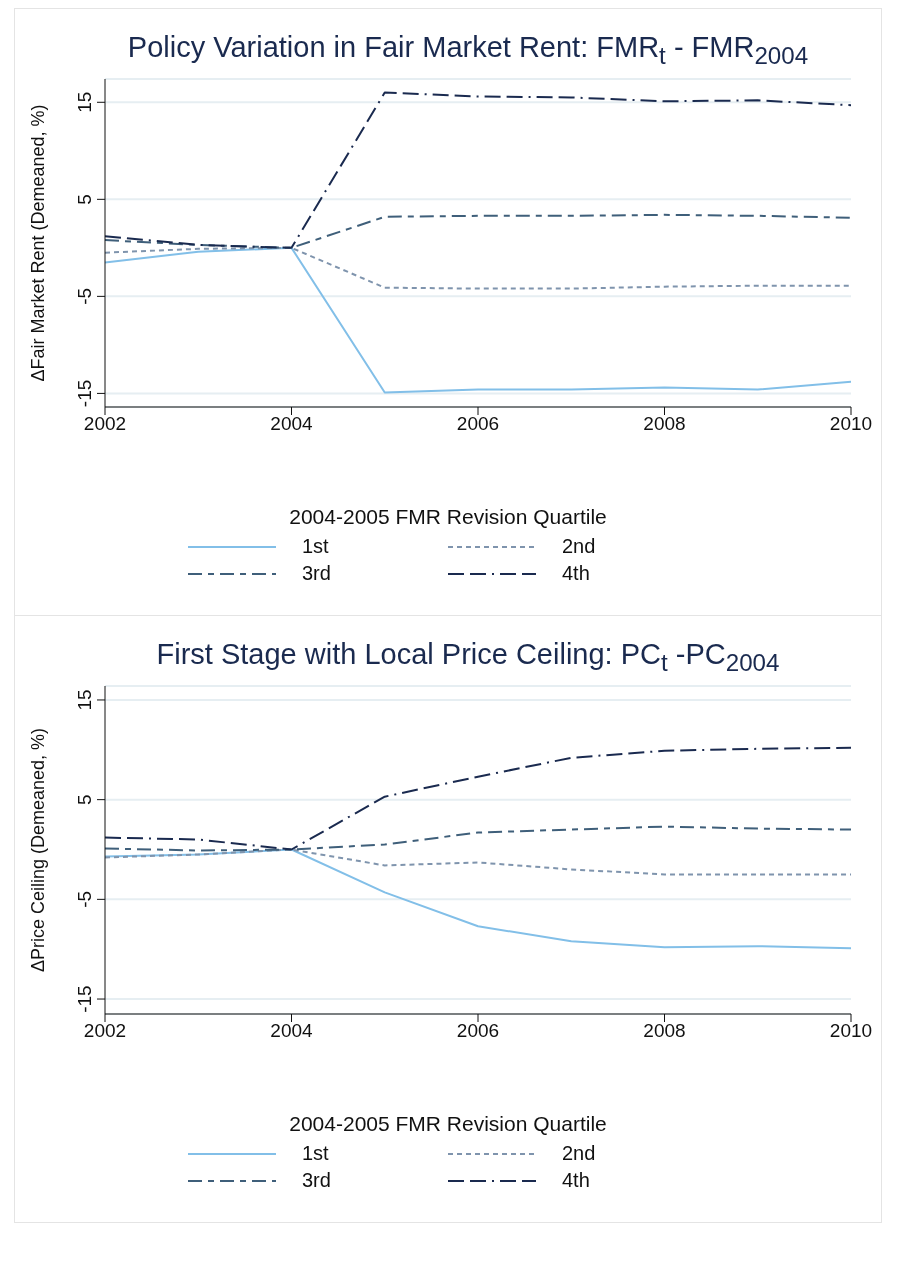 The height and width of the screenshot is (1262, 899). I want to click on chart-title: Policy Variation in Fair Market Rent: FMR$_{t}$ - FMR$_{2004}$, so click(468, 50).